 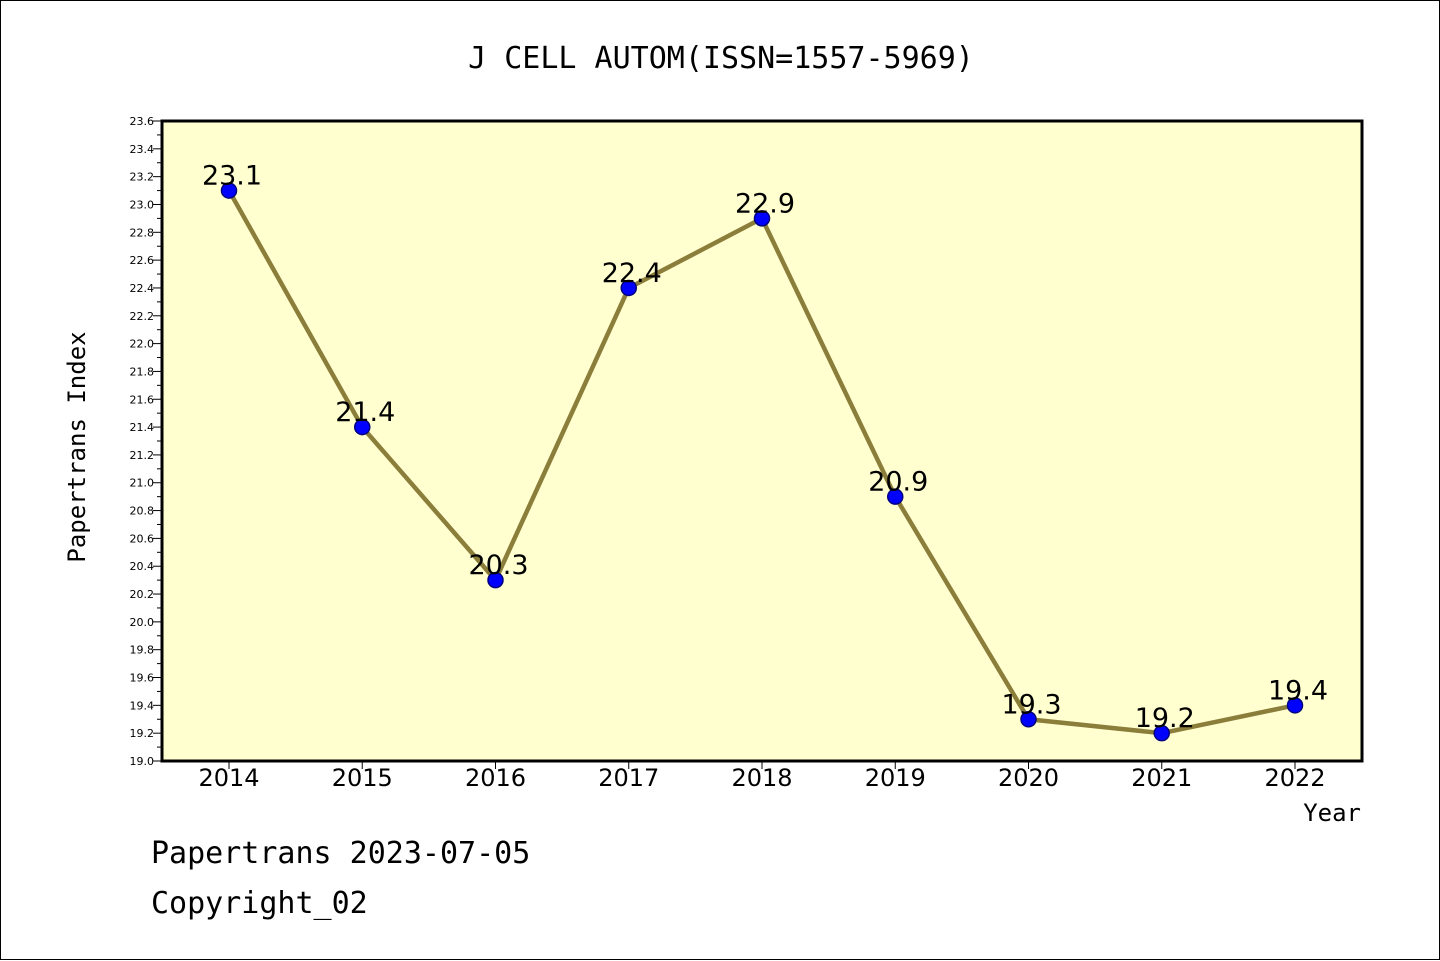 I want to click on y-tick-label: 21.8, so click(x=142, y=371).